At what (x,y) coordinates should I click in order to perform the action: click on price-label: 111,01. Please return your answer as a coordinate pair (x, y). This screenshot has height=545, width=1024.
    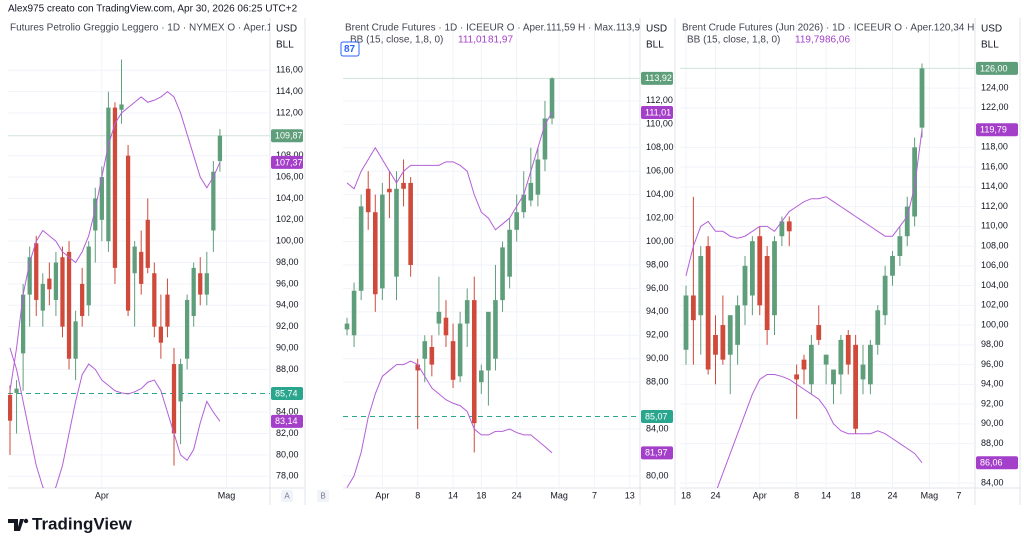
    Looking at the image, I should click on (658, 112).